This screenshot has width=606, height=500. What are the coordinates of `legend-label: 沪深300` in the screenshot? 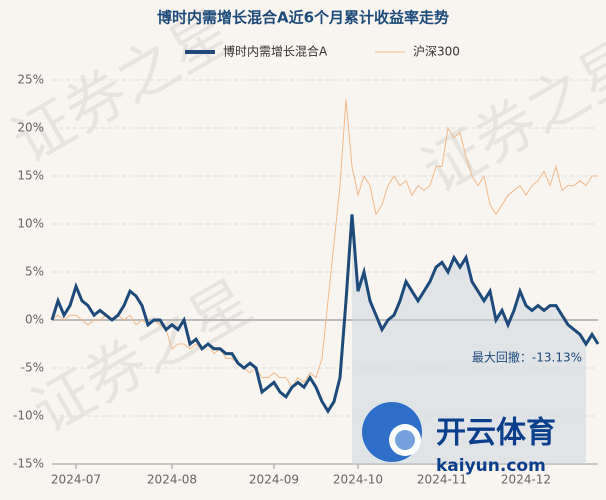 It's located at (436, 52).